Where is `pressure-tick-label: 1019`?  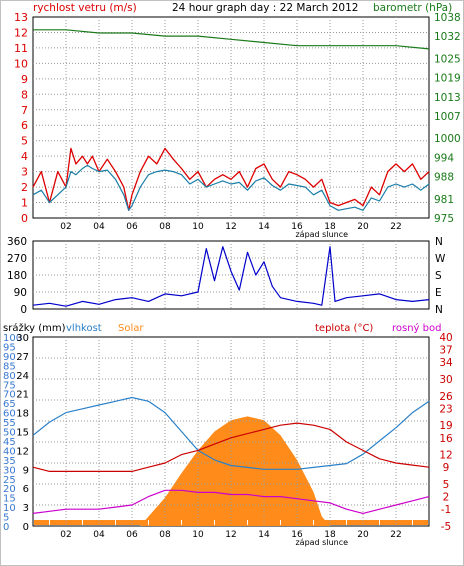 pressure-tick-label: 1019 is located at coordinates (447, 79).